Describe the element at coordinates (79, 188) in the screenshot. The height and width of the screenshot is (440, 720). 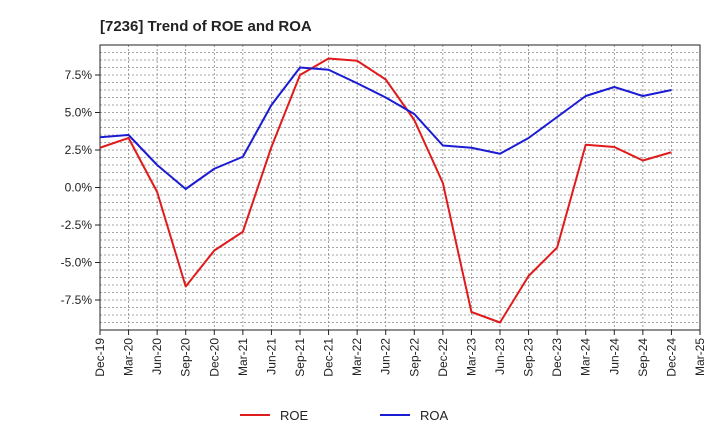
I see `y-tick-label: 0.0%` at that location.